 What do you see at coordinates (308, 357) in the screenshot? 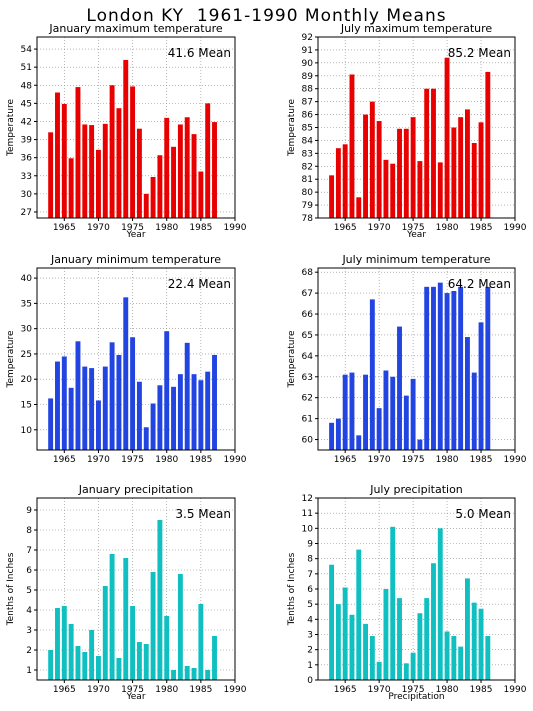
I see `y-tick-label: 64` at bounding box center [308, 357].